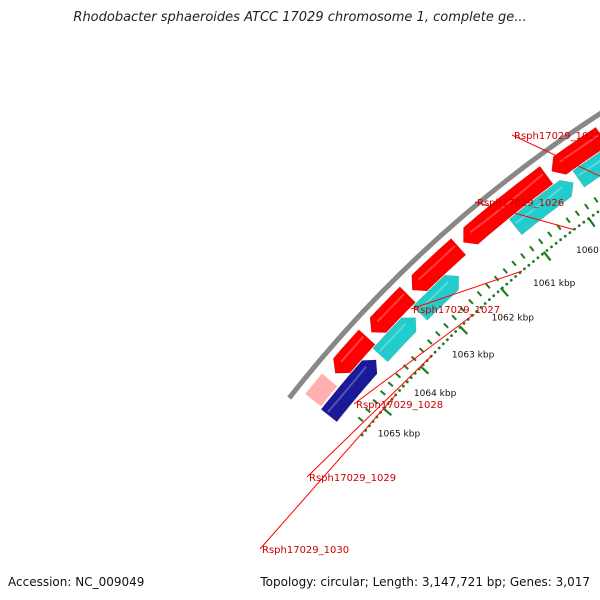 The image size is (600, 600). Describe the element at coordinates (557, 136) in the screenshot. I see `gene-label: Rsph17029_1025` at that location.